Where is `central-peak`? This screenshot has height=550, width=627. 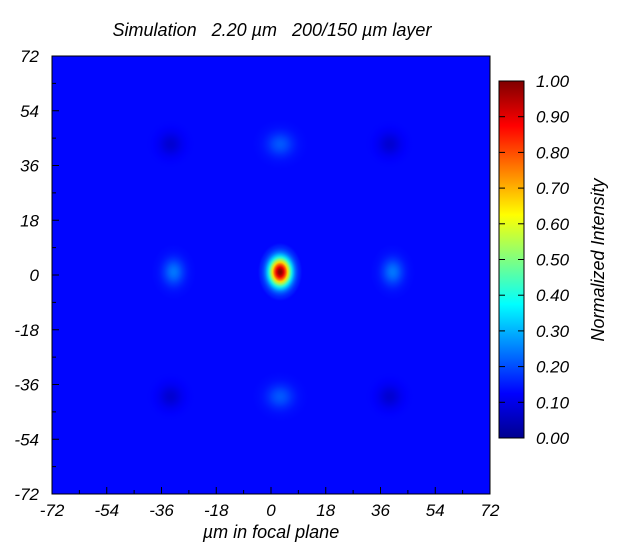 central-peak is located at coordinates (280, 272).